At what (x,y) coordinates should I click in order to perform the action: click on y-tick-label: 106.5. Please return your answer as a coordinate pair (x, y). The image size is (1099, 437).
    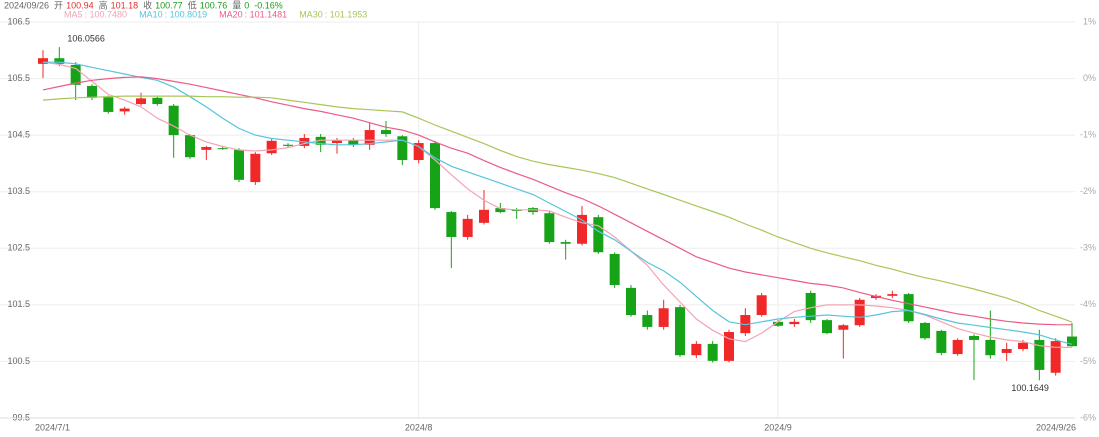
    Looking at the image, I should click on (18, 21).